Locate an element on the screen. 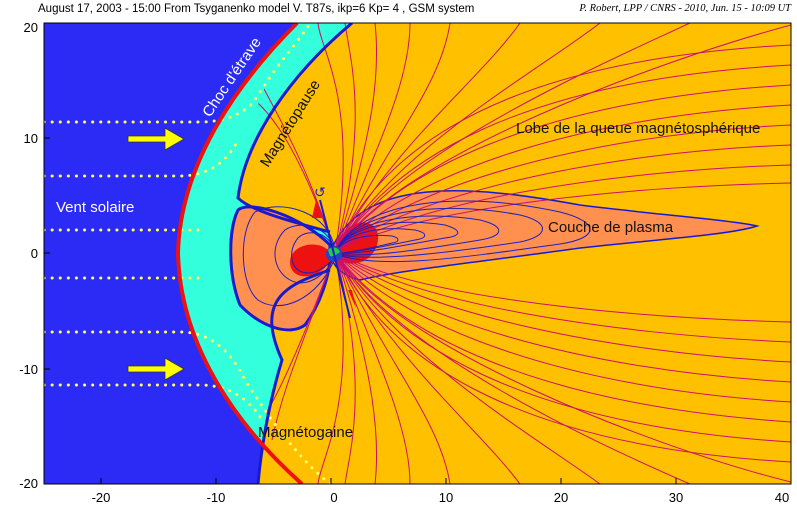  x-tick-label: 30 is located at coordinates (676, 497).